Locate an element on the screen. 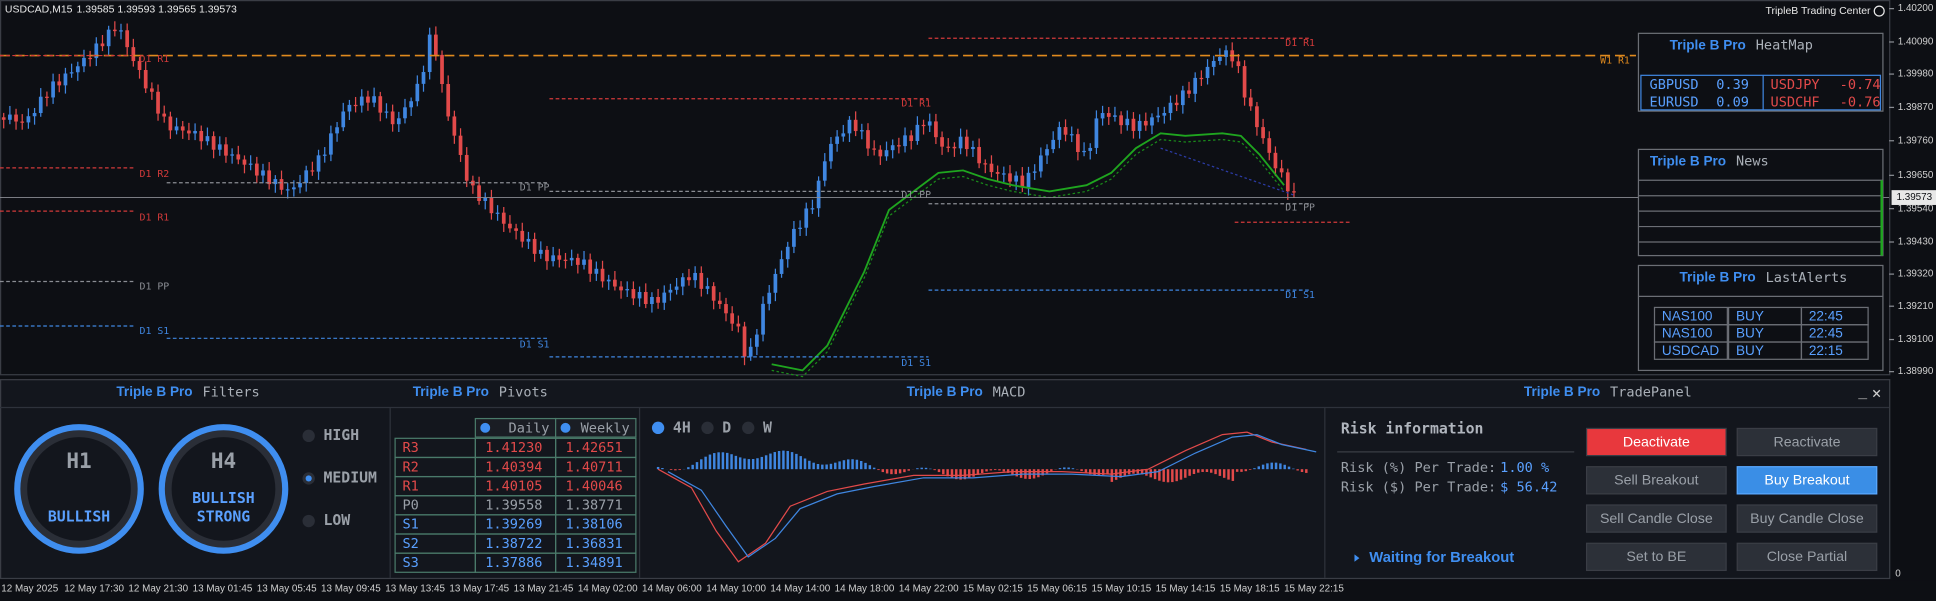  title: MACD is located at coordinates (1009, 393).